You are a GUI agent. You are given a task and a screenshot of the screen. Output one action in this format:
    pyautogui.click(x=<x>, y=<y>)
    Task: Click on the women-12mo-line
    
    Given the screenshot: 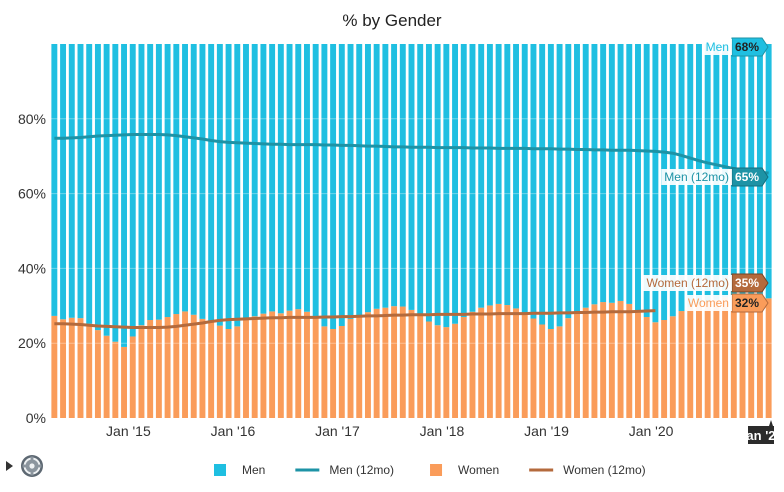 What is the action you would take?
    pyautogui.click(x=355, y=319)
    